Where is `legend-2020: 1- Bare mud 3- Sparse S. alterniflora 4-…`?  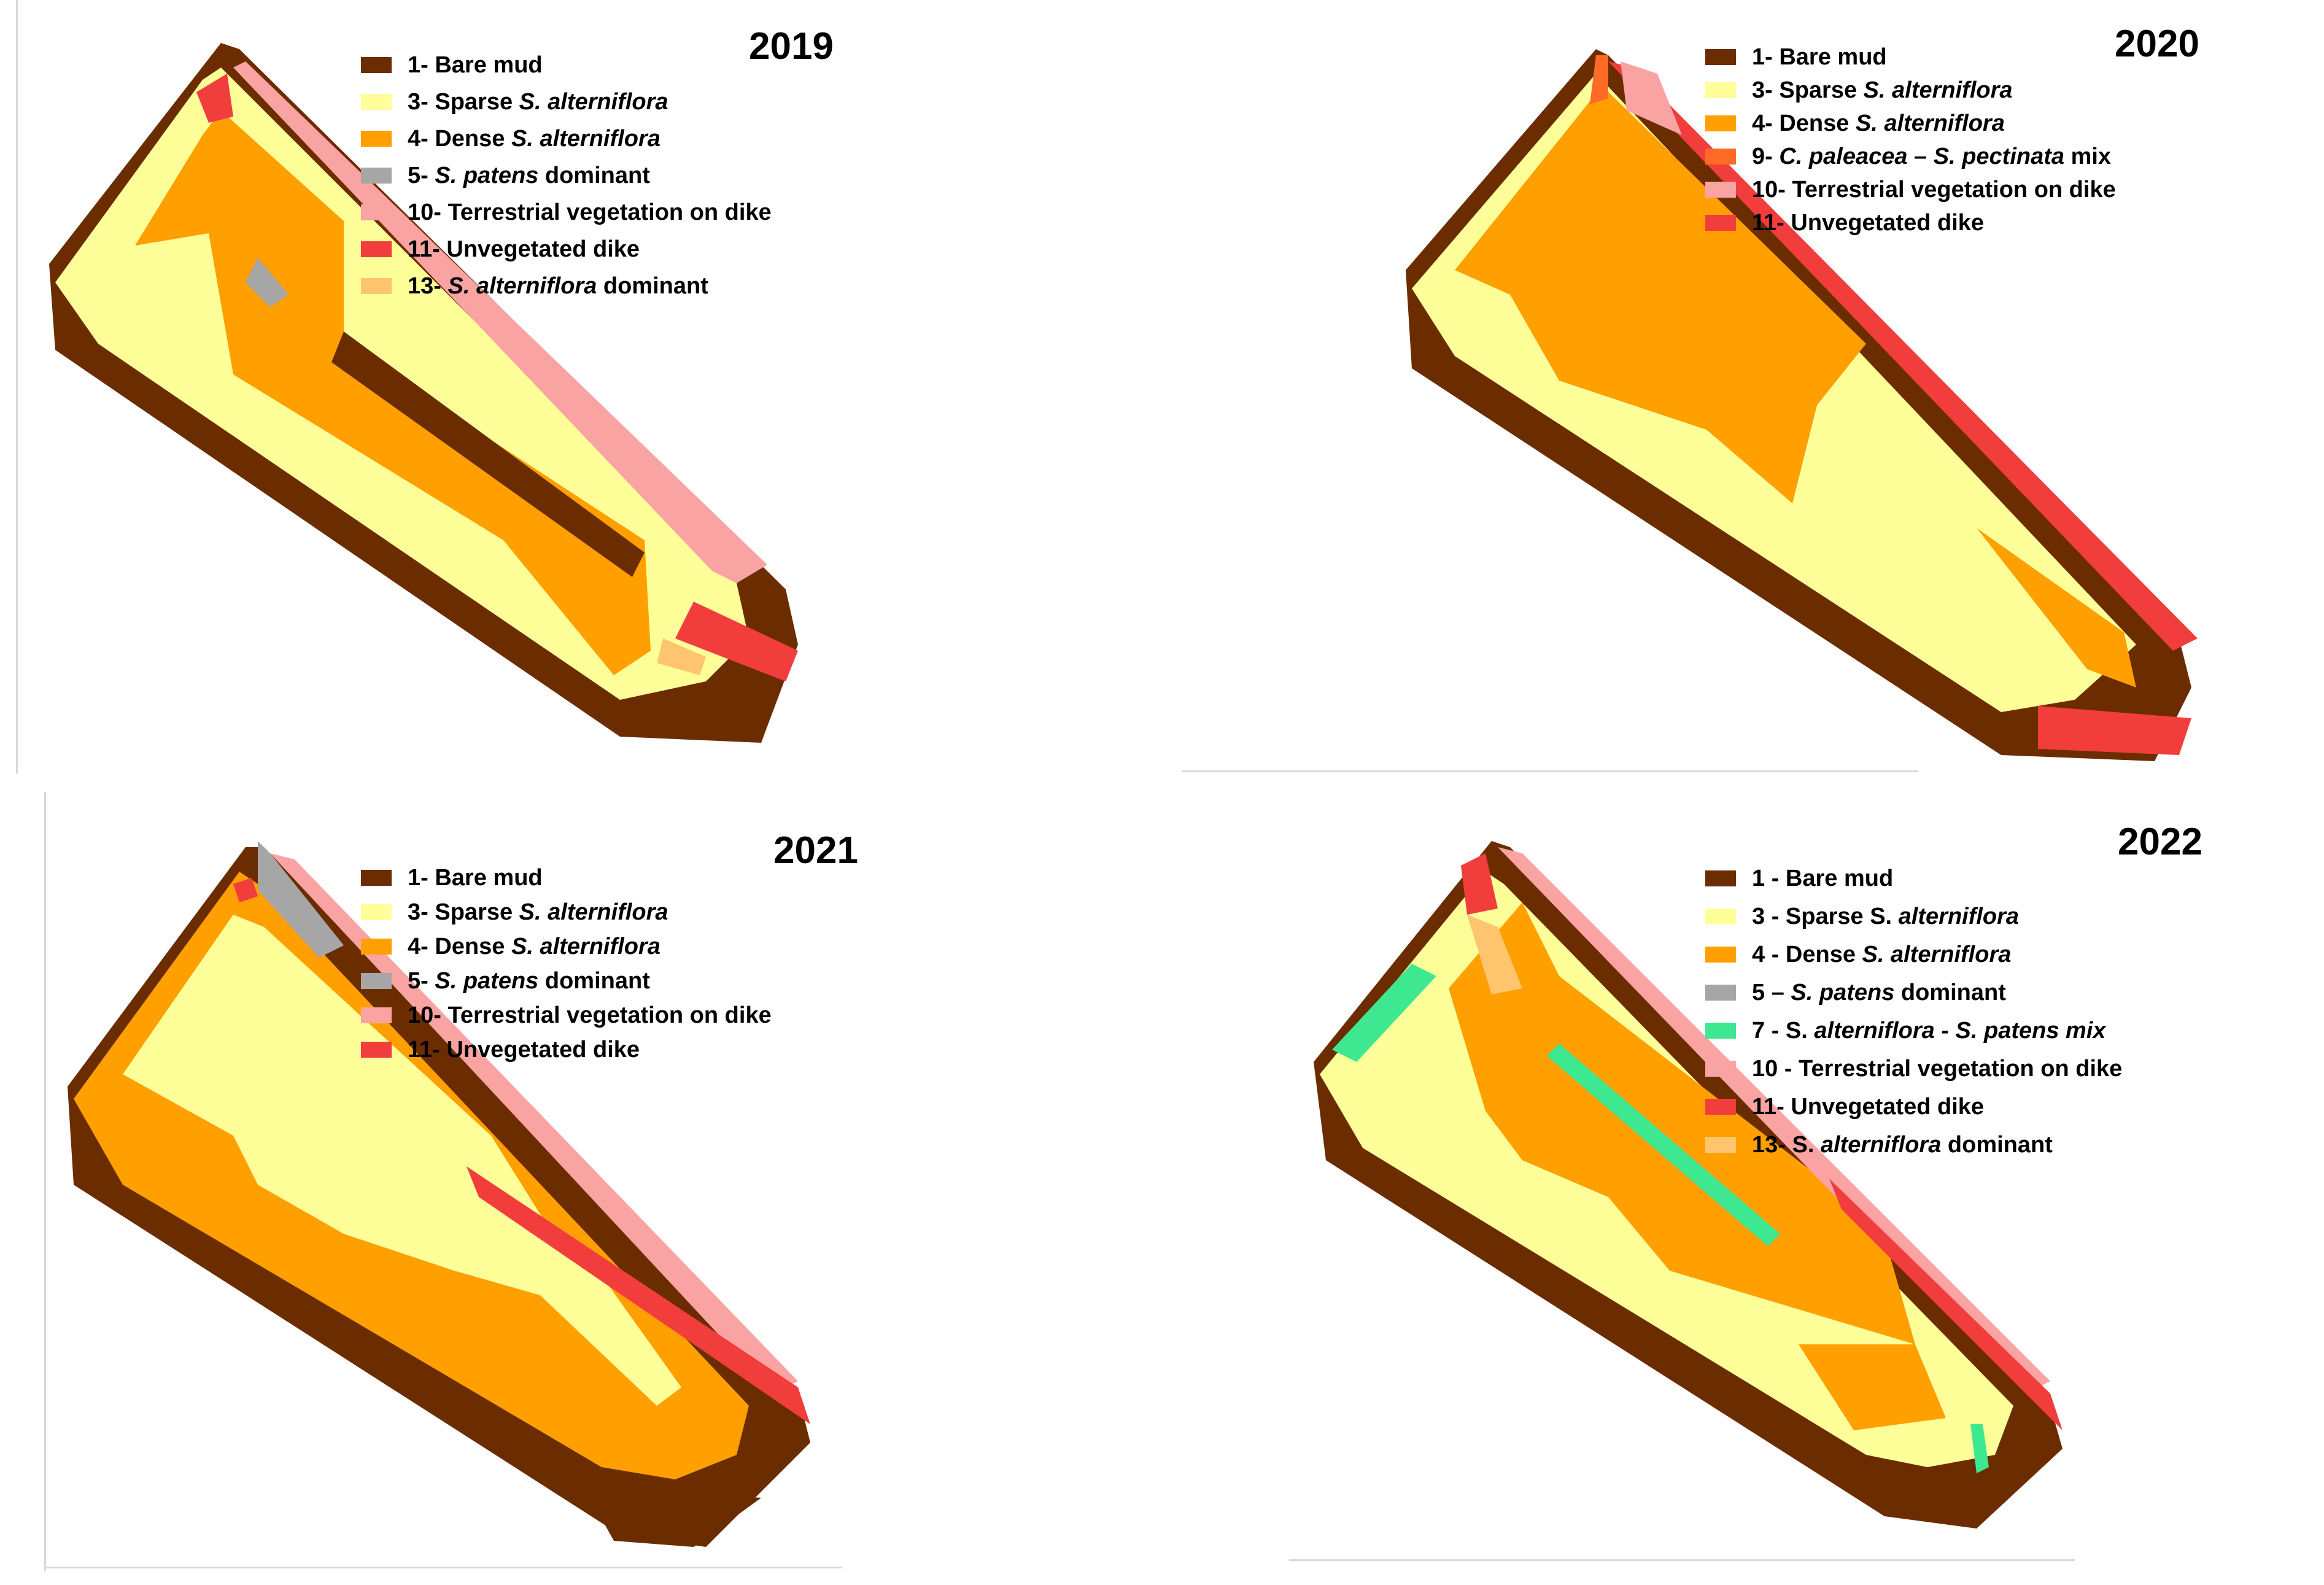
legend-2020: 1- Bare mud 3- Sparse S. alterniflora 4-… is located at coordinates (1910, 140).